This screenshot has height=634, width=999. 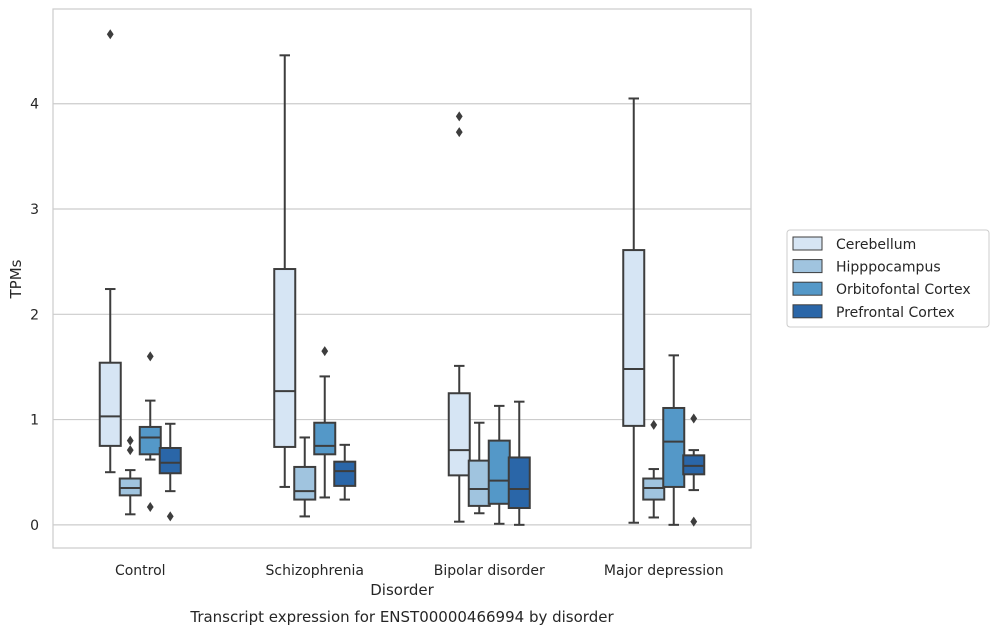 What do you see at coordinates (34, 421) in the screenshot?
I see `y-tick-label: 1` at bounding box center [34, 421].